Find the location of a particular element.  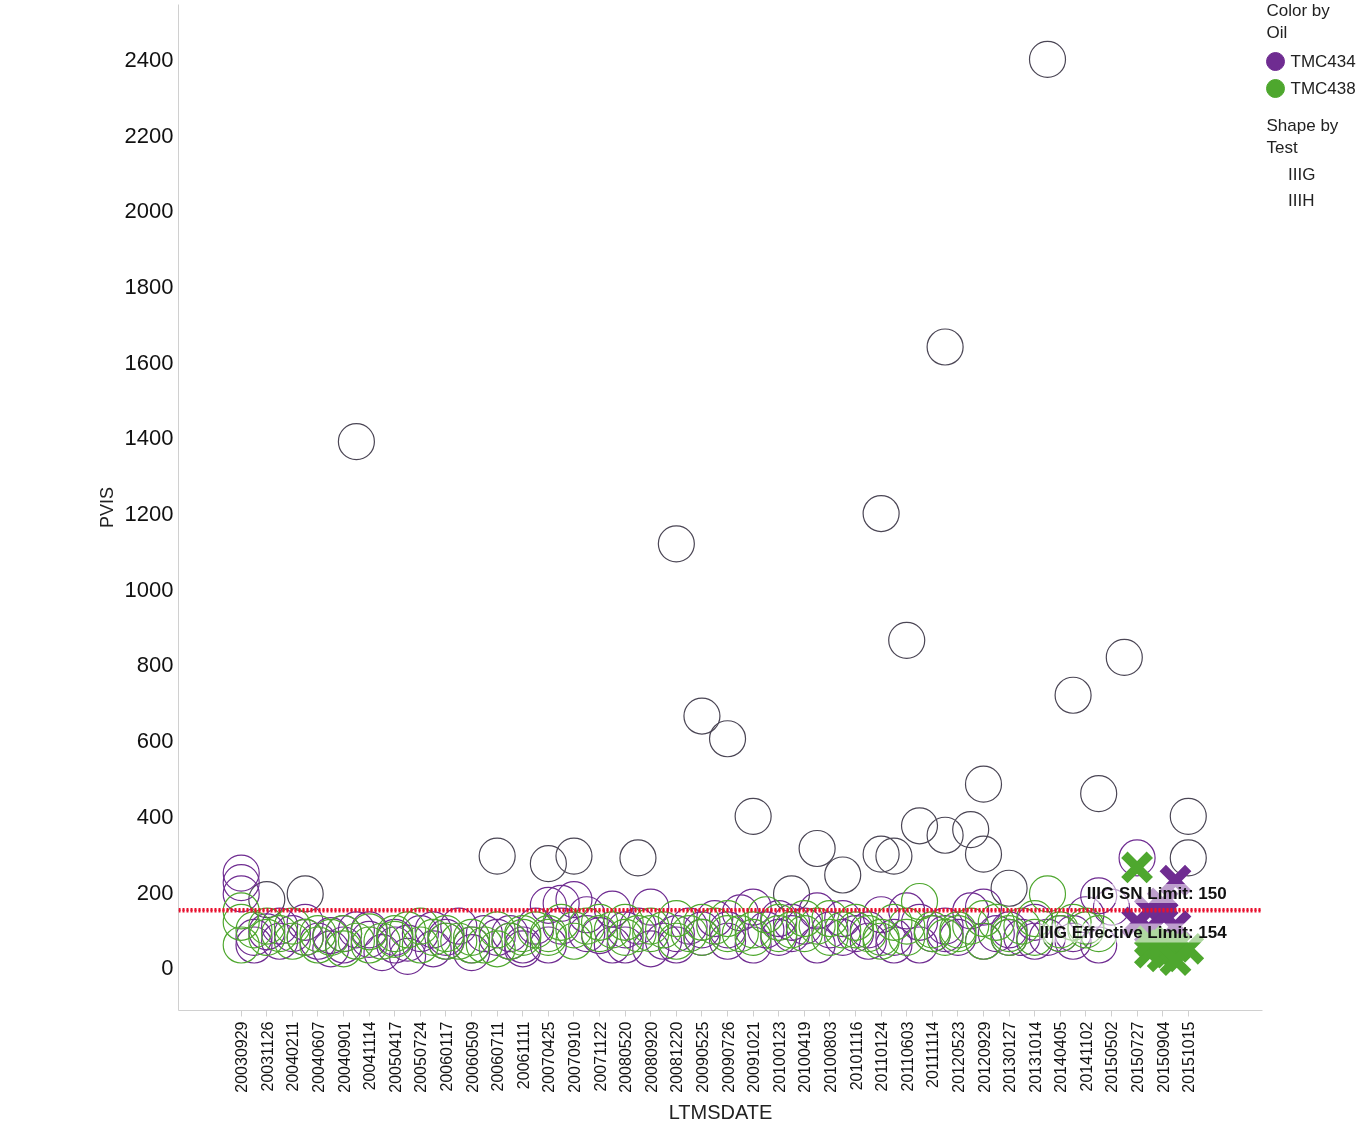

x-tick-label: 20101116 is located at coordinates (856, 1056).